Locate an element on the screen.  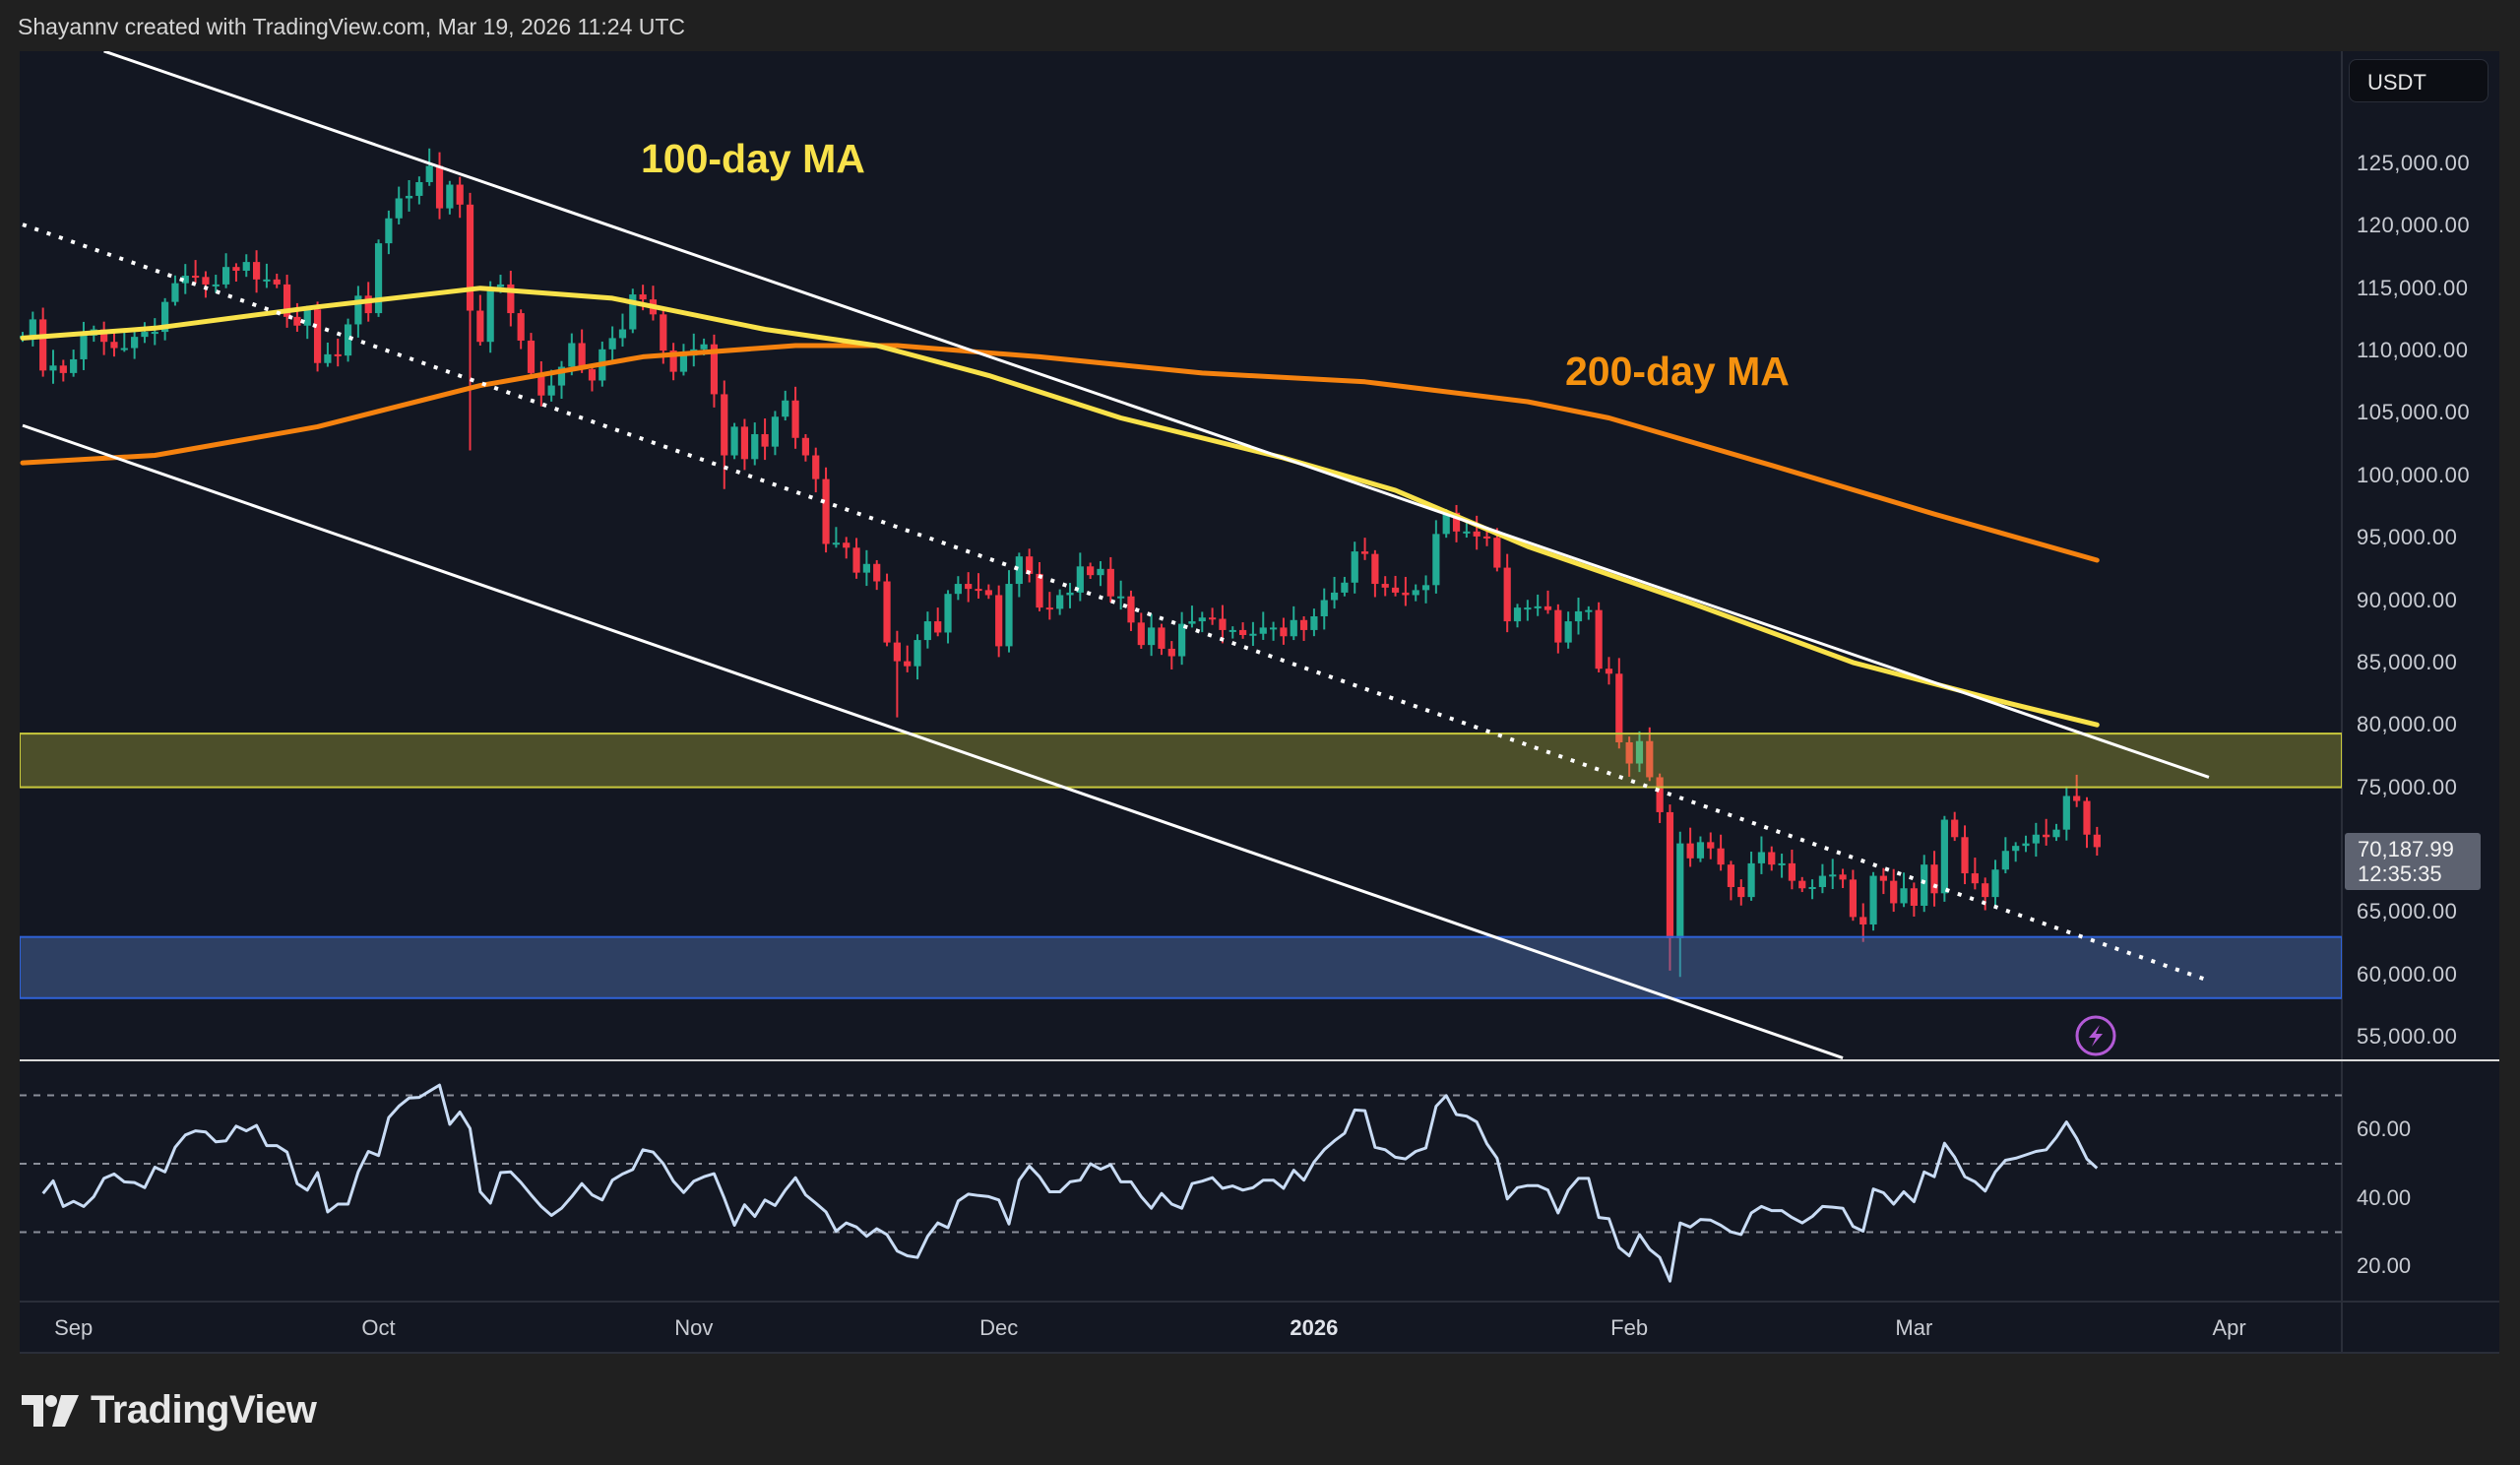
tradingview-logo-text: TradingView is located at coordinates (204, 1410).